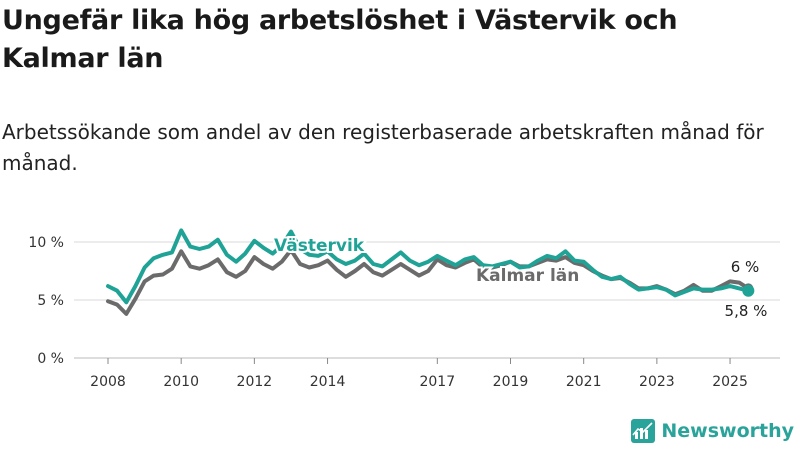 The height and width of the screenshot is (450, 800). What do you see at coordinates (328, 382) in the screenshot?
I see `x-tick-label: 2014` at bounding box center [328, 382].